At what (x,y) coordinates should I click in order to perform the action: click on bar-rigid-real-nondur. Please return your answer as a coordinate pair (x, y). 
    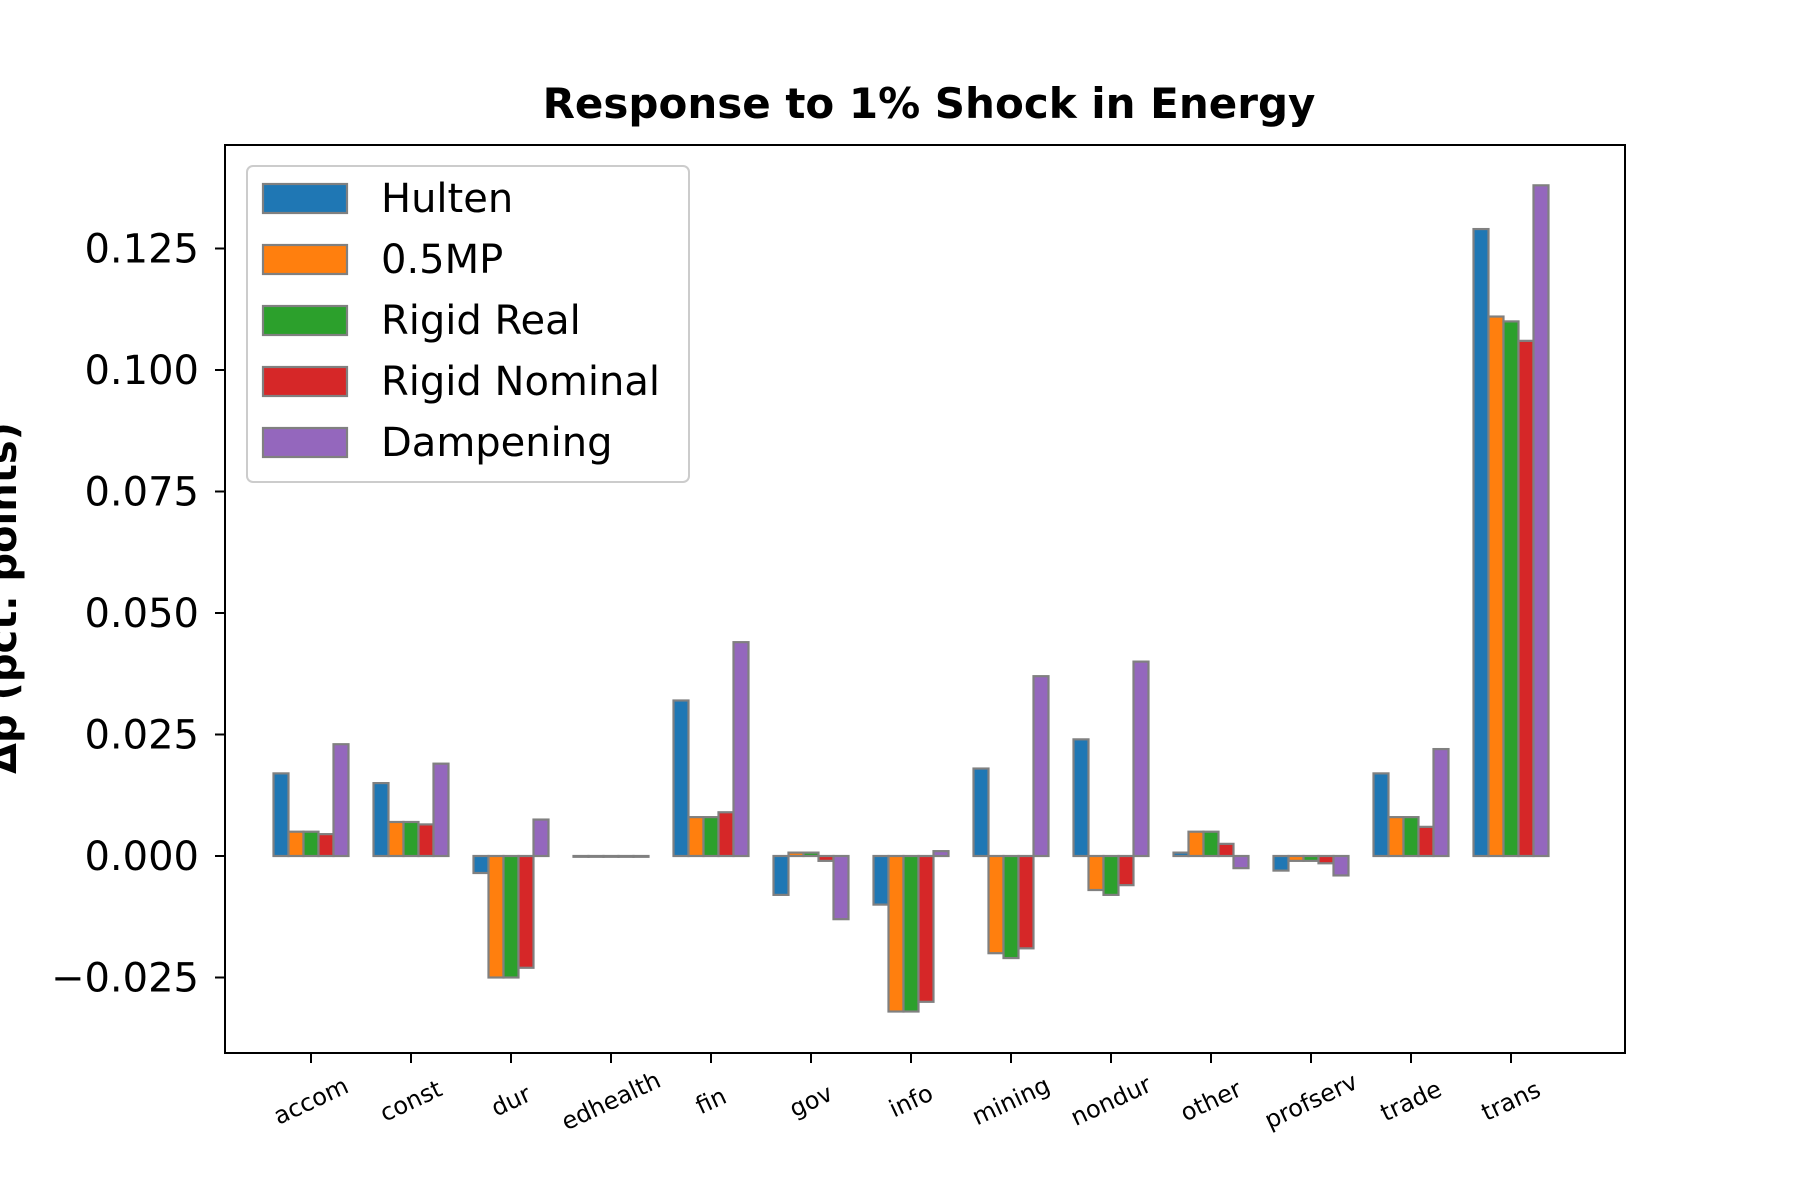
    Looking at the image, I should click on (1111, 875).